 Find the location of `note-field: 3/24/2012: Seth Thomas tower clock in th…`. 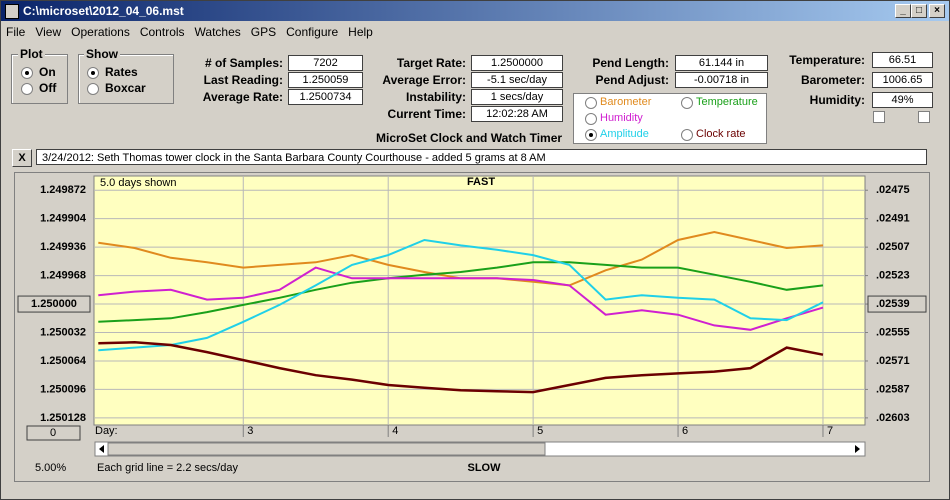

note-field: 3/24/2012: Seth Thomas tower clock in th… is located at coordinates (481, 157).